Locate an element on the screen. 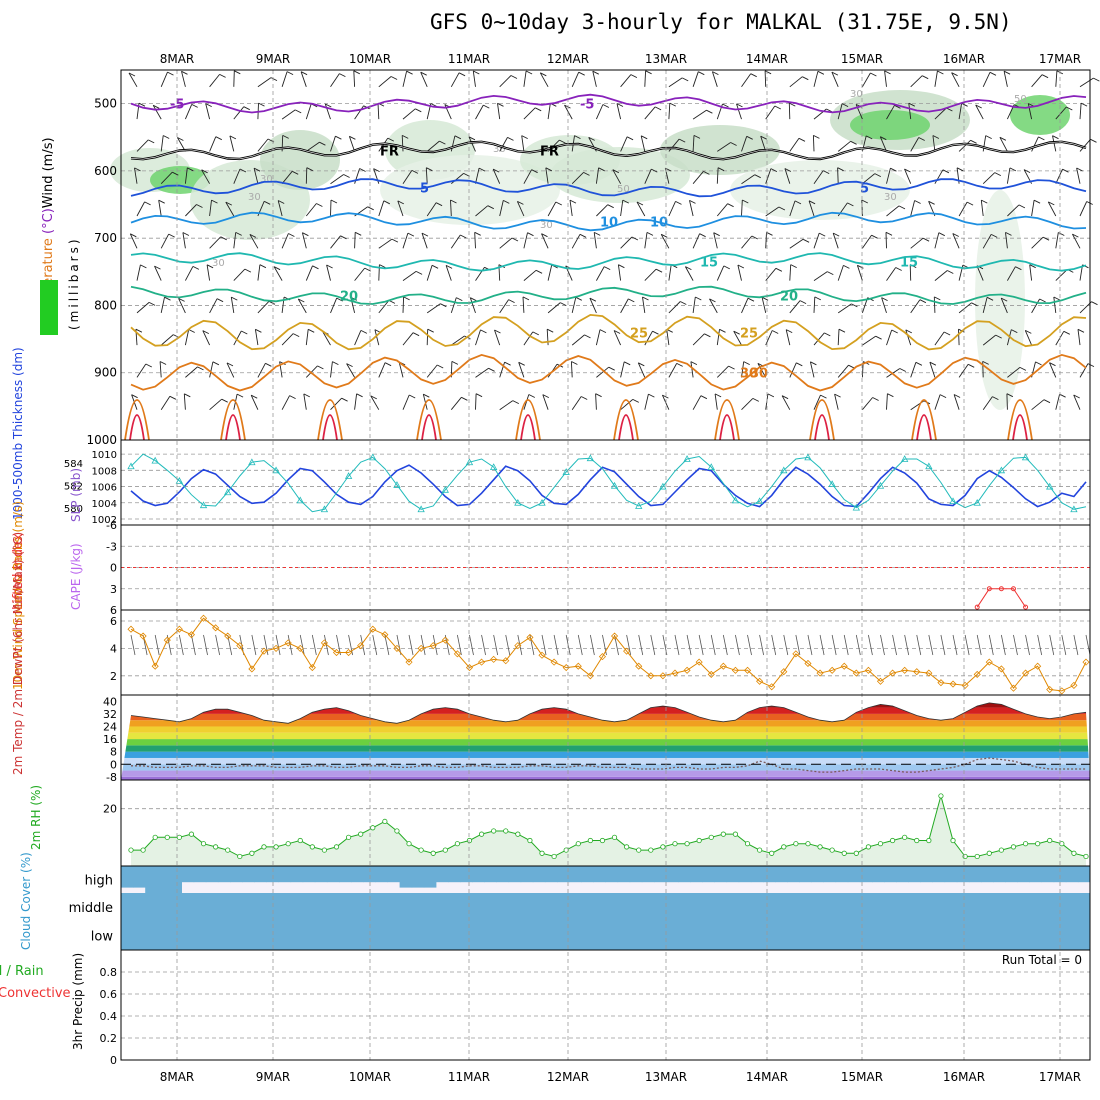 This screenshot has width=1100, height=1100. isotherm-label: FR is located at coordinates (389, 152).